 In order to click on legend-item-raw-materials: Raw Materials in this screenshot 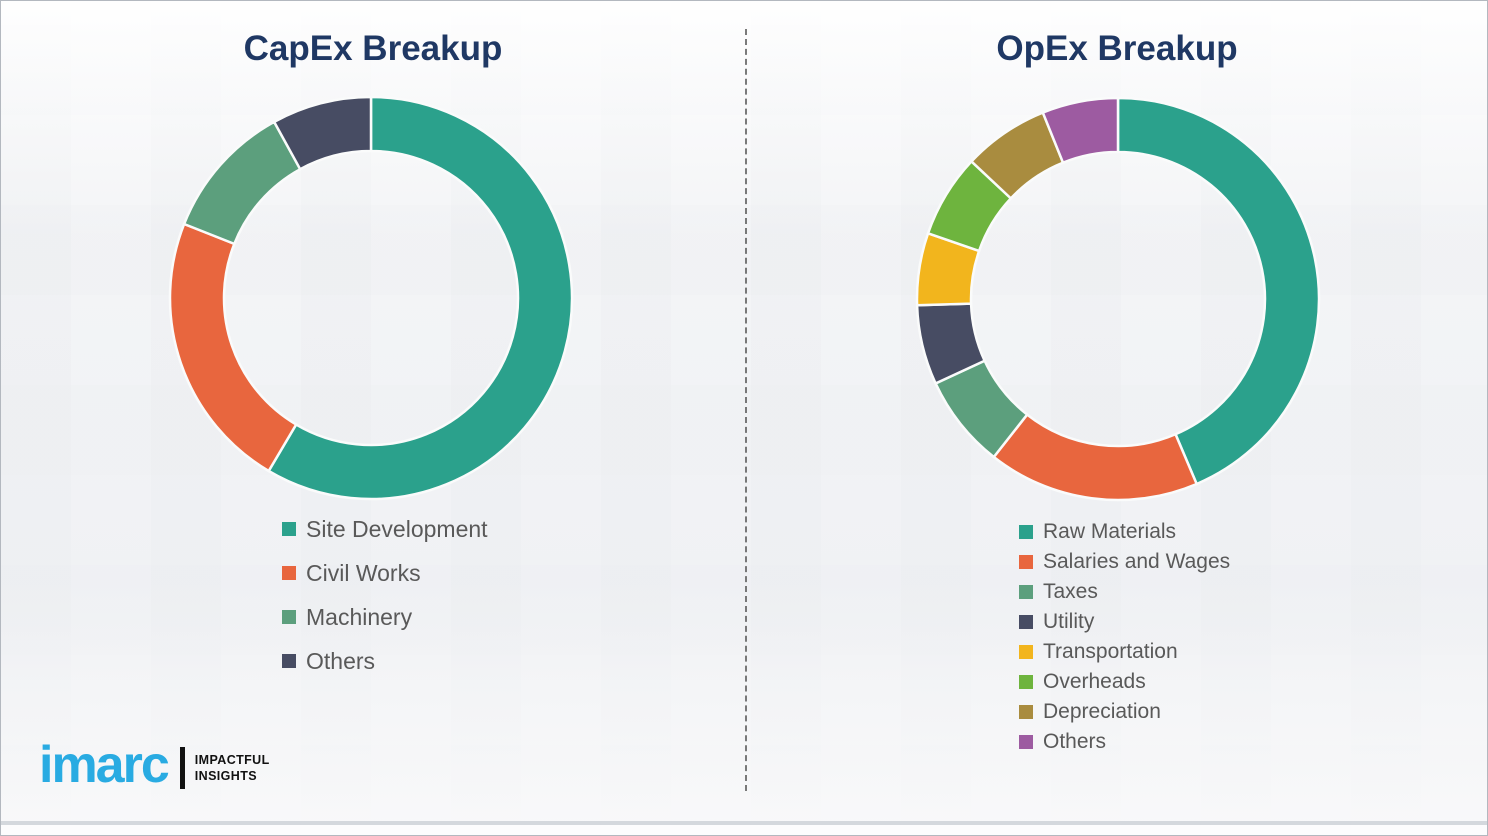, I will do `click(1124, 532)`.